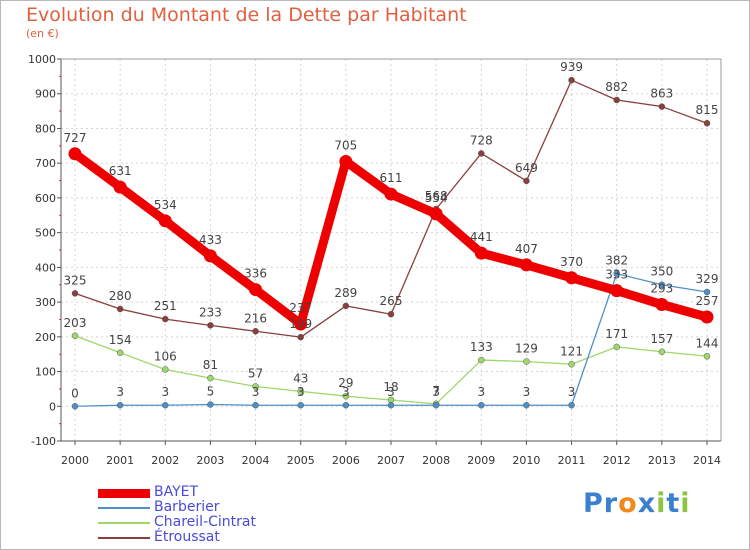 This screenshot has width=750, height=550. What do you see at coordinates (481, 237) in the screenshot?
I see `data-label-bayet: 441` at bounding box center [481, 237].